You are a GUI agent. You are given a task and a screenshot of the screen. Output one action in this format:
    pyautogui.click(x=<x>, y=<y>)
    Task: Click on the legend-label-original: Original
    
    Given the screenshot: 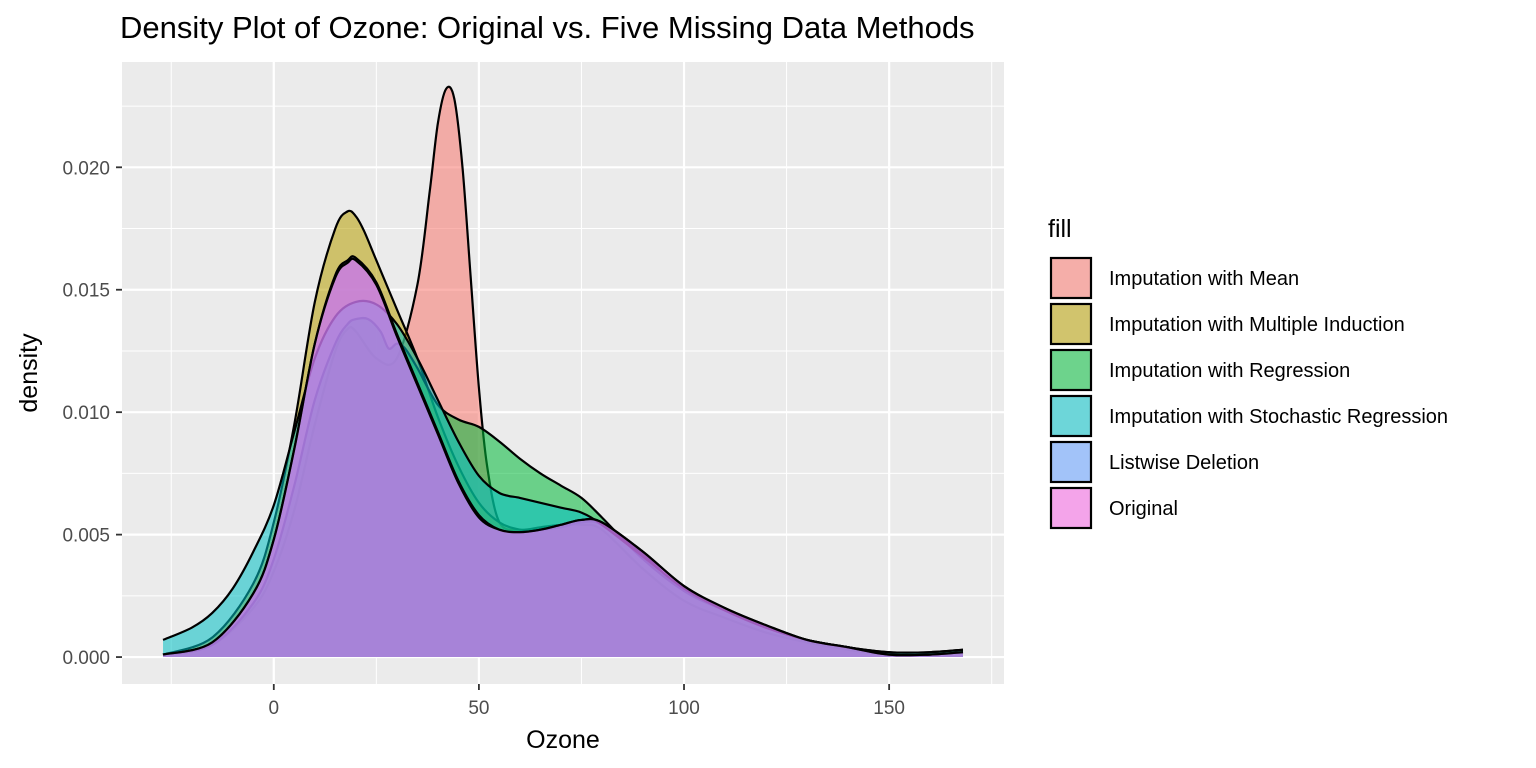 What is the action you would take?
    pyautogui.click(x=1143, y=509)
    